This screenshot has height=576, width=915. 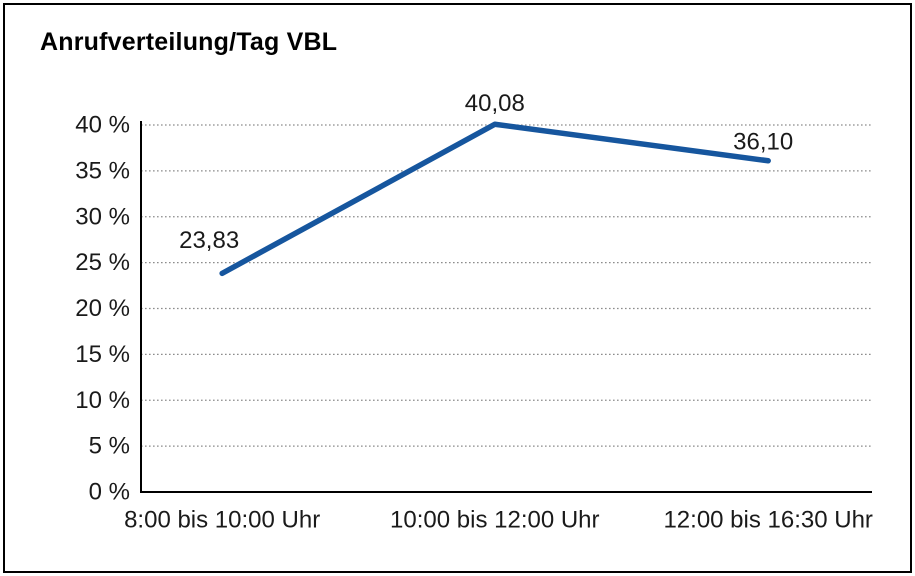 What do you see at coordinates (767, 520) in the screenshot?
I see `x-category-label: 12:00 bis 16:30 Uhr` at bounding box center [767, 520].